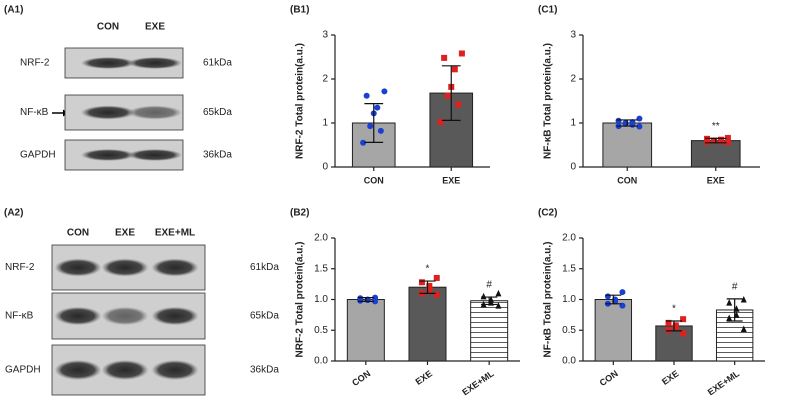 The width and height of the screenshot is (794, 400). Describe the element at coordinates (428, 269) in the screenshot. I see `significance-mark: *` at that location.